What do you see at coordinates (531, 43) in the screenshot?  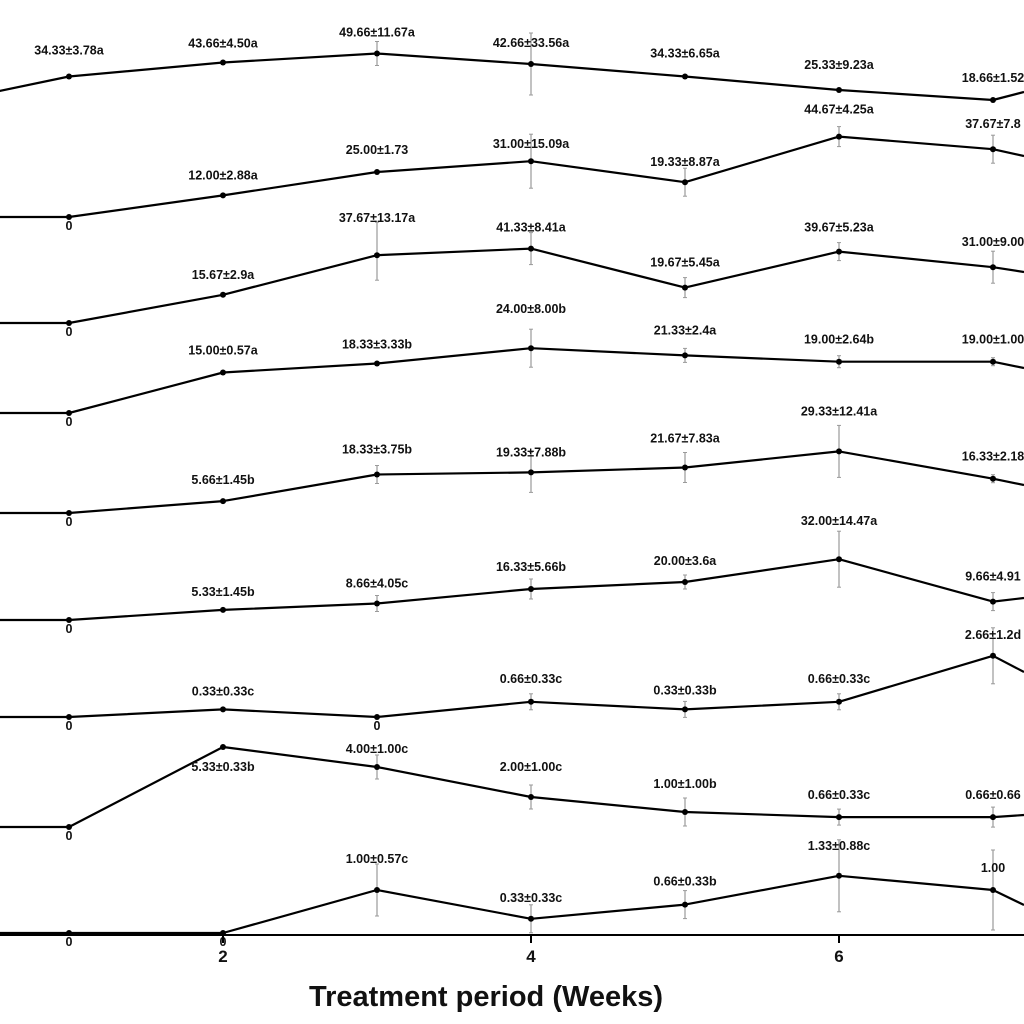 I see `data-label: 42.66±33.56a` at bounding box center [531, 43].